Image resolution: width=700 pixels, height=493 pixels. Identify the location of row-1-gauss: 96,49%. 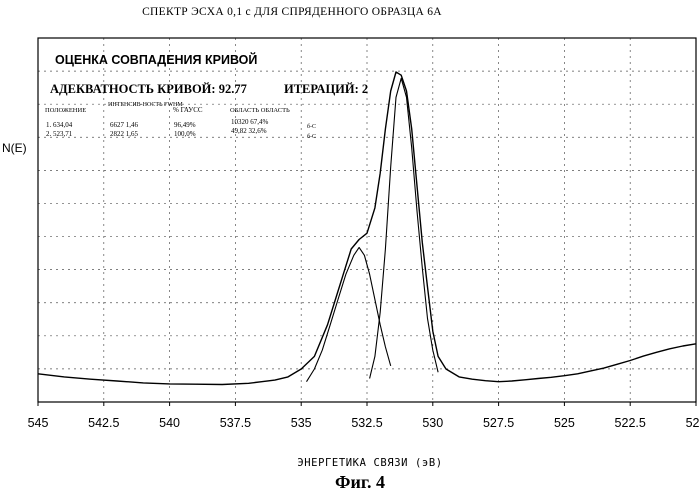
(185, 125).